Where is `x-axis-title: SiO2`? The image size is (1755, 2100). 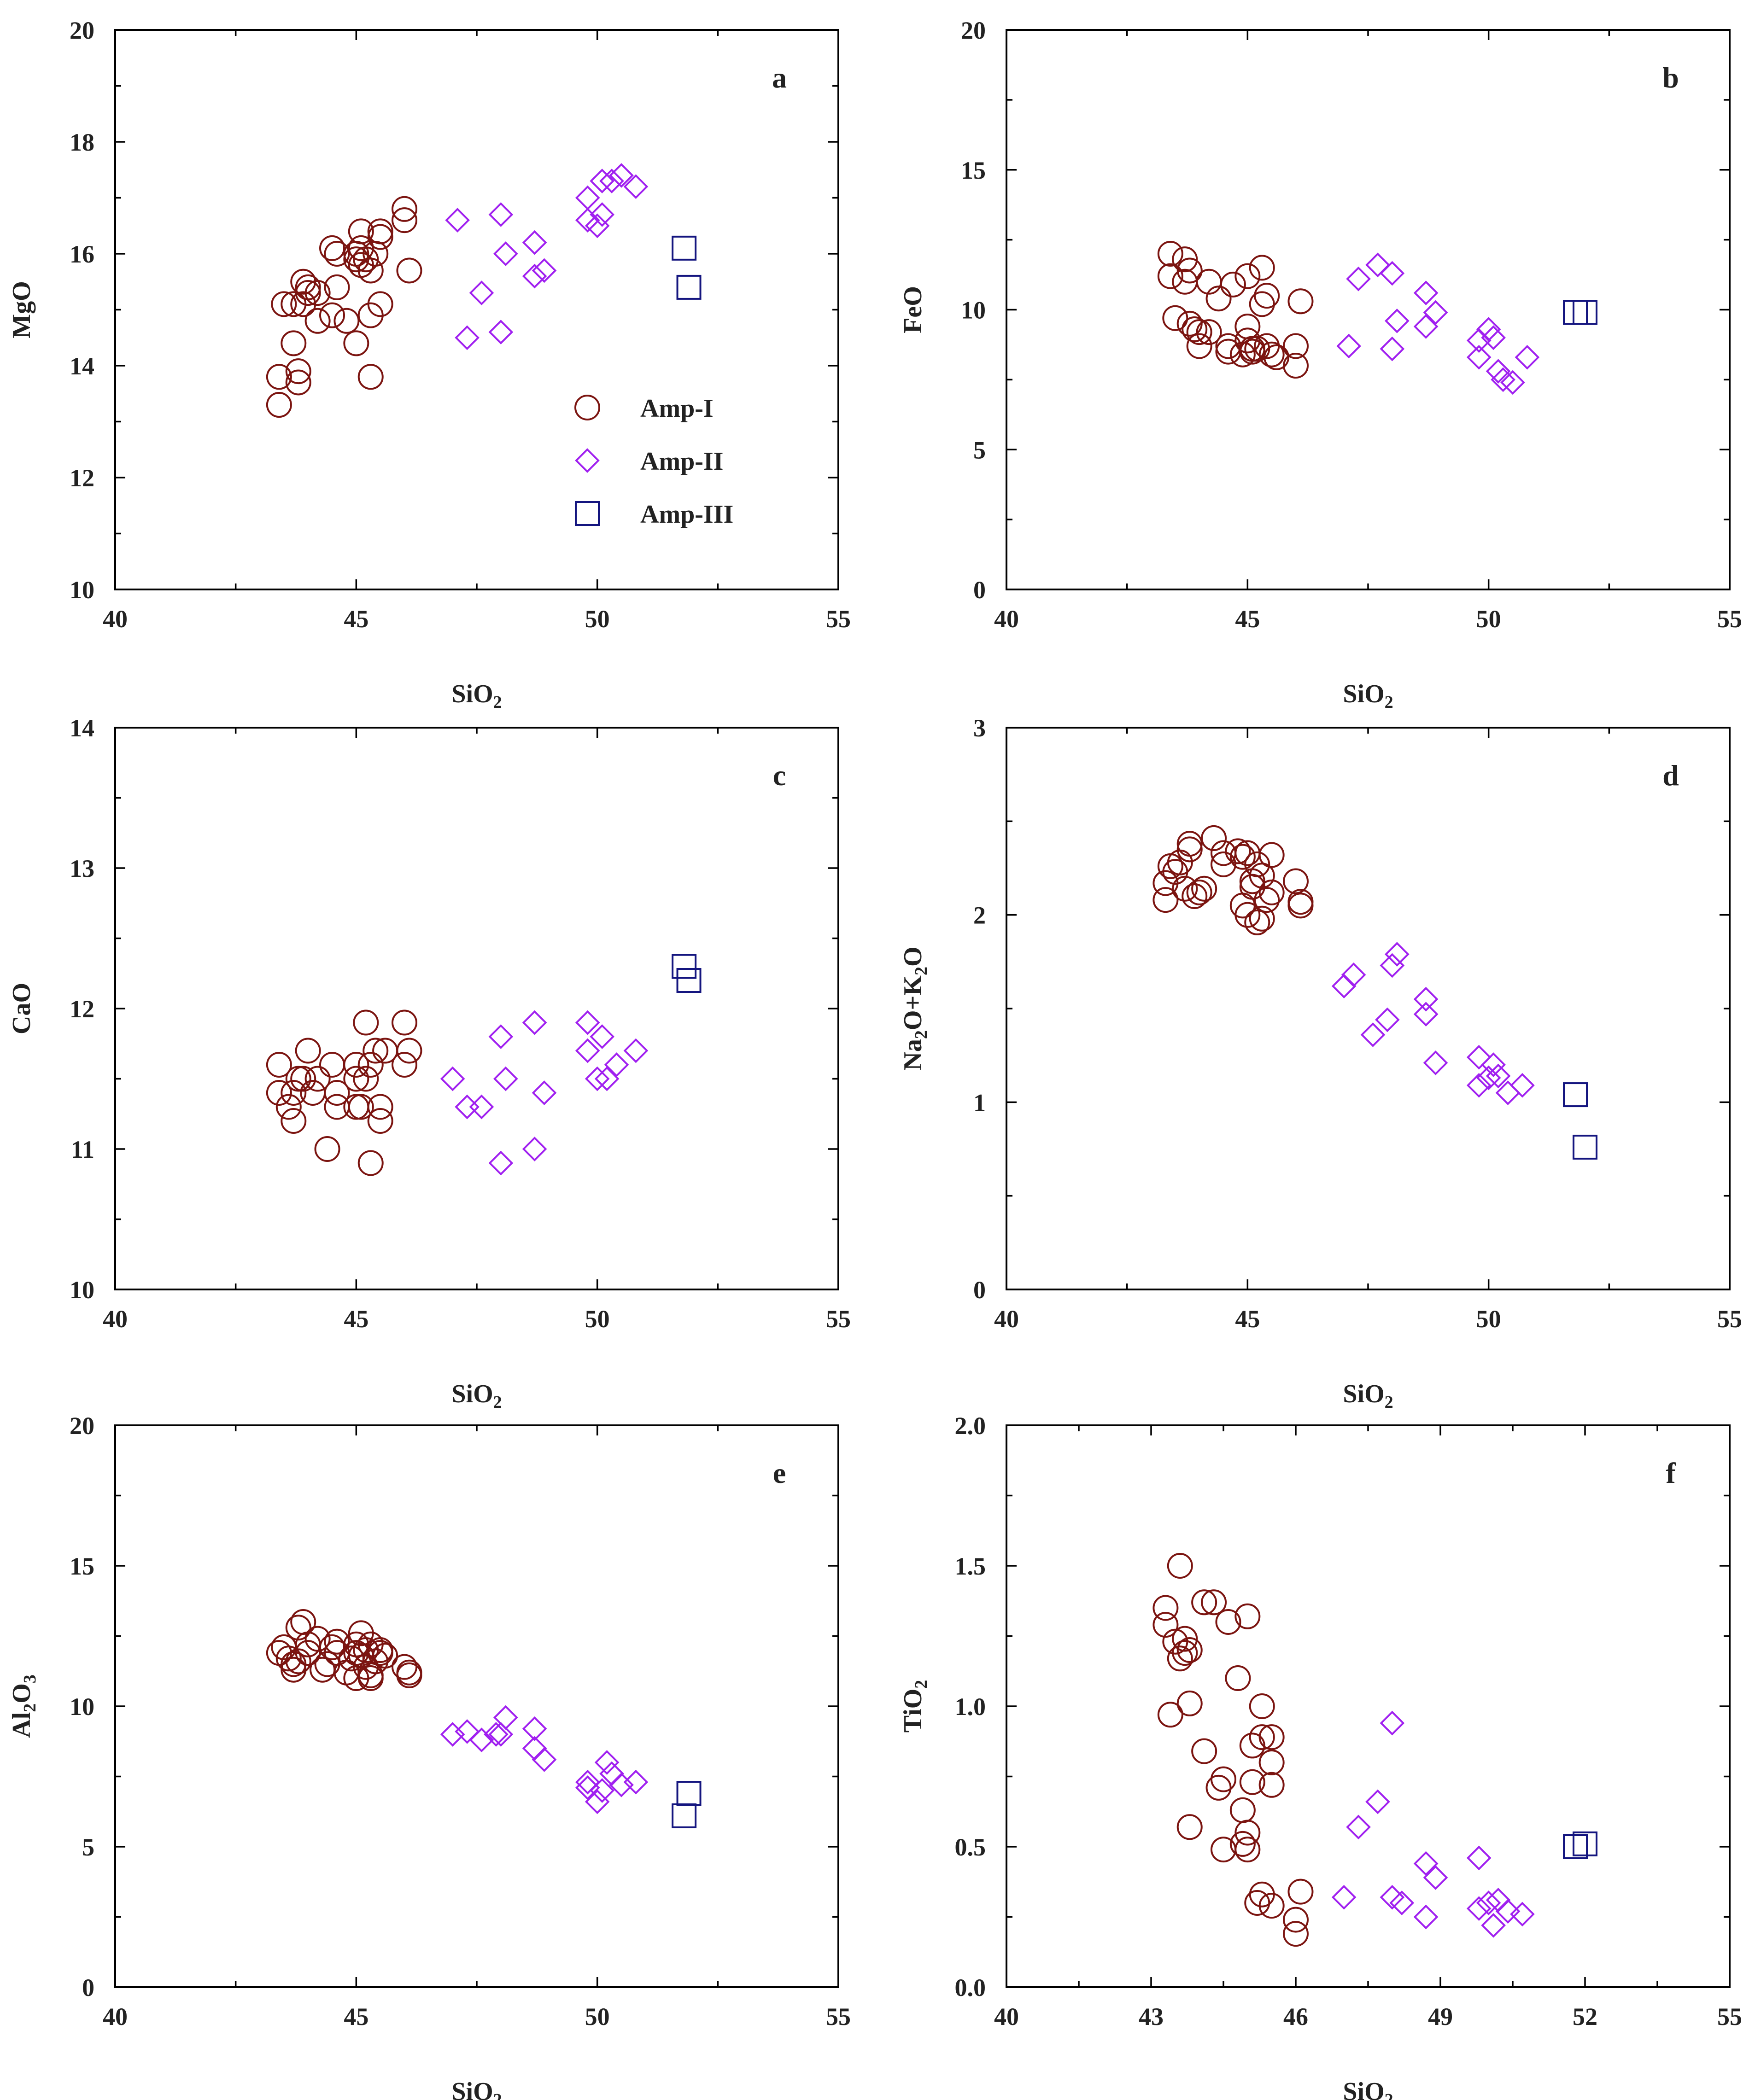 x-axis-title: SiO2 is located at coordinates (1368, 1396).